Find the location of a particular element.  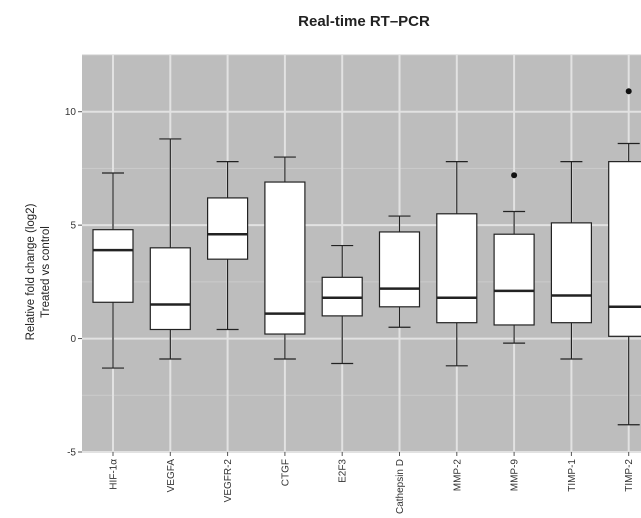

chart-title: Real-time RT–PCR is located at coordinates (364, 21).